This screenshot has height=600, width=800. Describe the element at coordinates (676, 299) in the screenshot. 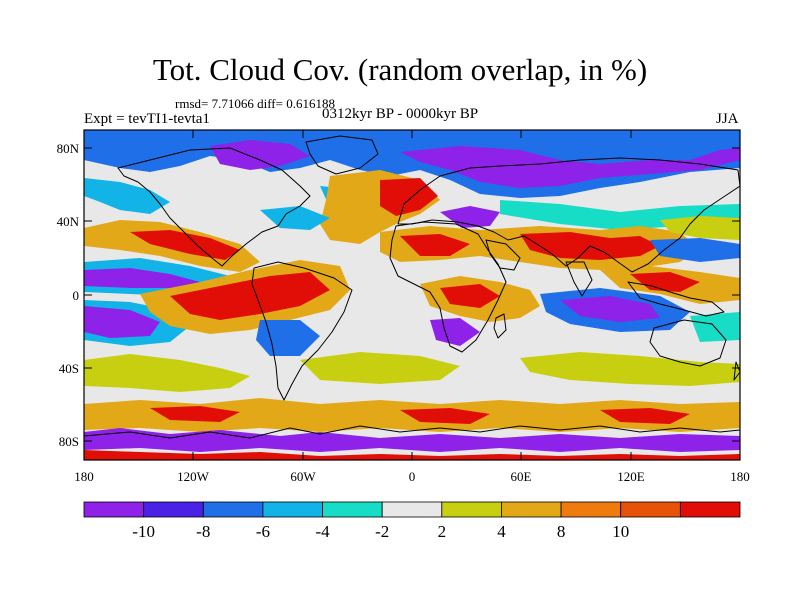

I see `coastline-southeast-asia-islands` at that location.